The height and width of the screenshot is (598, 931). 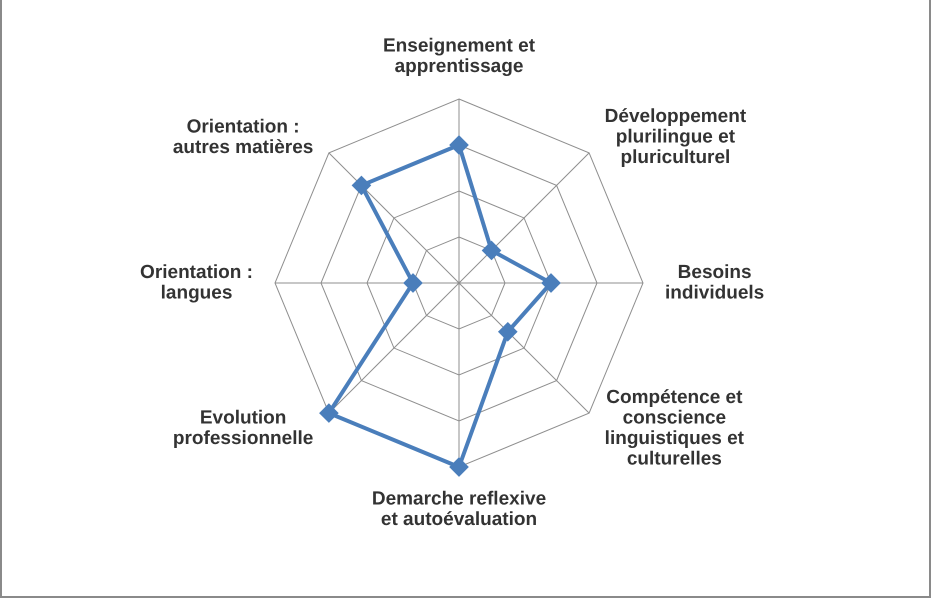 What do you see at coordinates (243, 429) in the screenshot?
I see `spoke-label: Evolution professionnelle` at bounding box center [243, 429].